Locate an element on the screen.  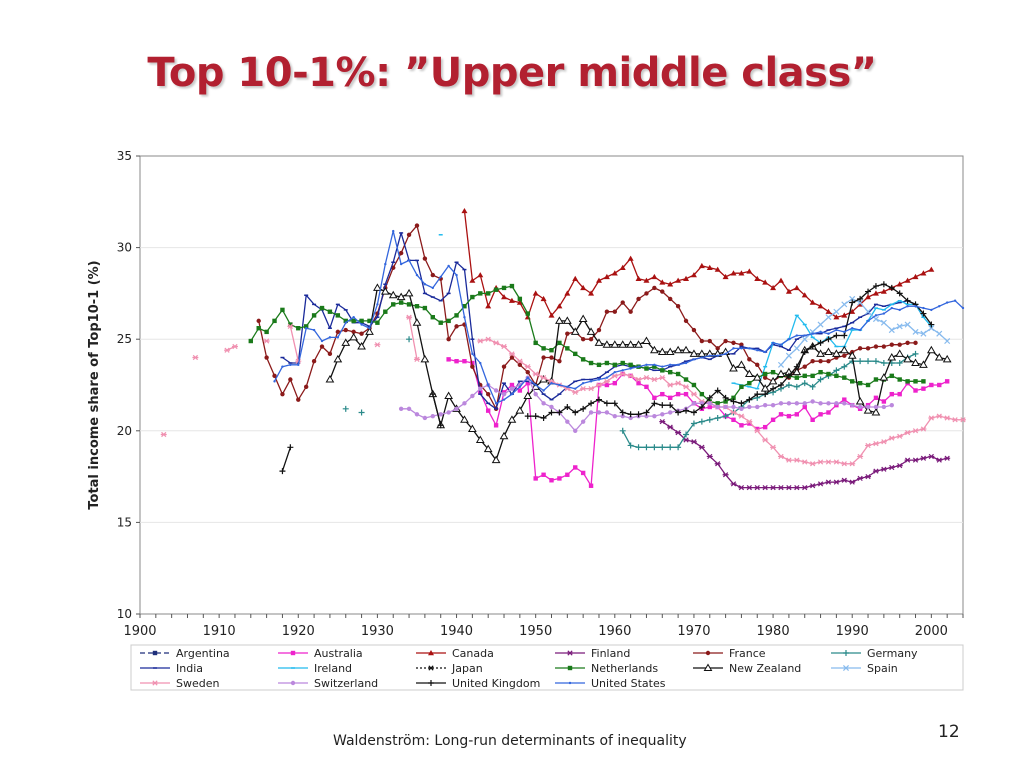
legend-label: Ireland is located at coordinates (333, 668).